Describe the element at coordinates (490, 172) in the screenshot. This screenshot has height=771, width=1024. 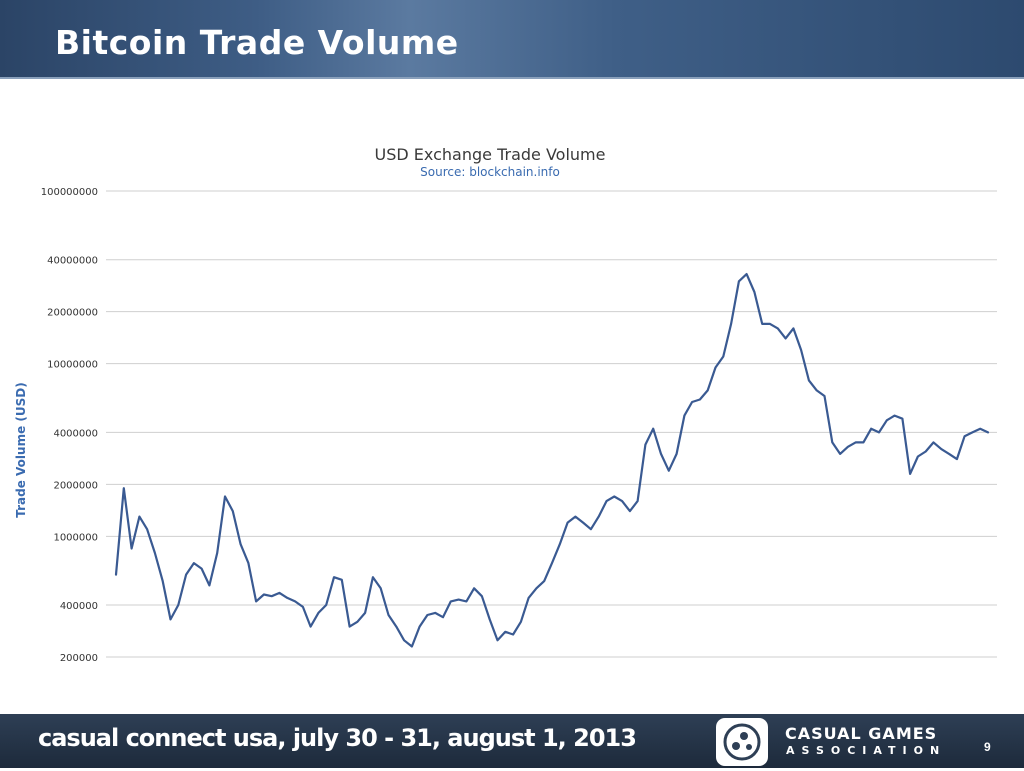
I see `chart-subtitle: Source: blockchain.info` at that location.